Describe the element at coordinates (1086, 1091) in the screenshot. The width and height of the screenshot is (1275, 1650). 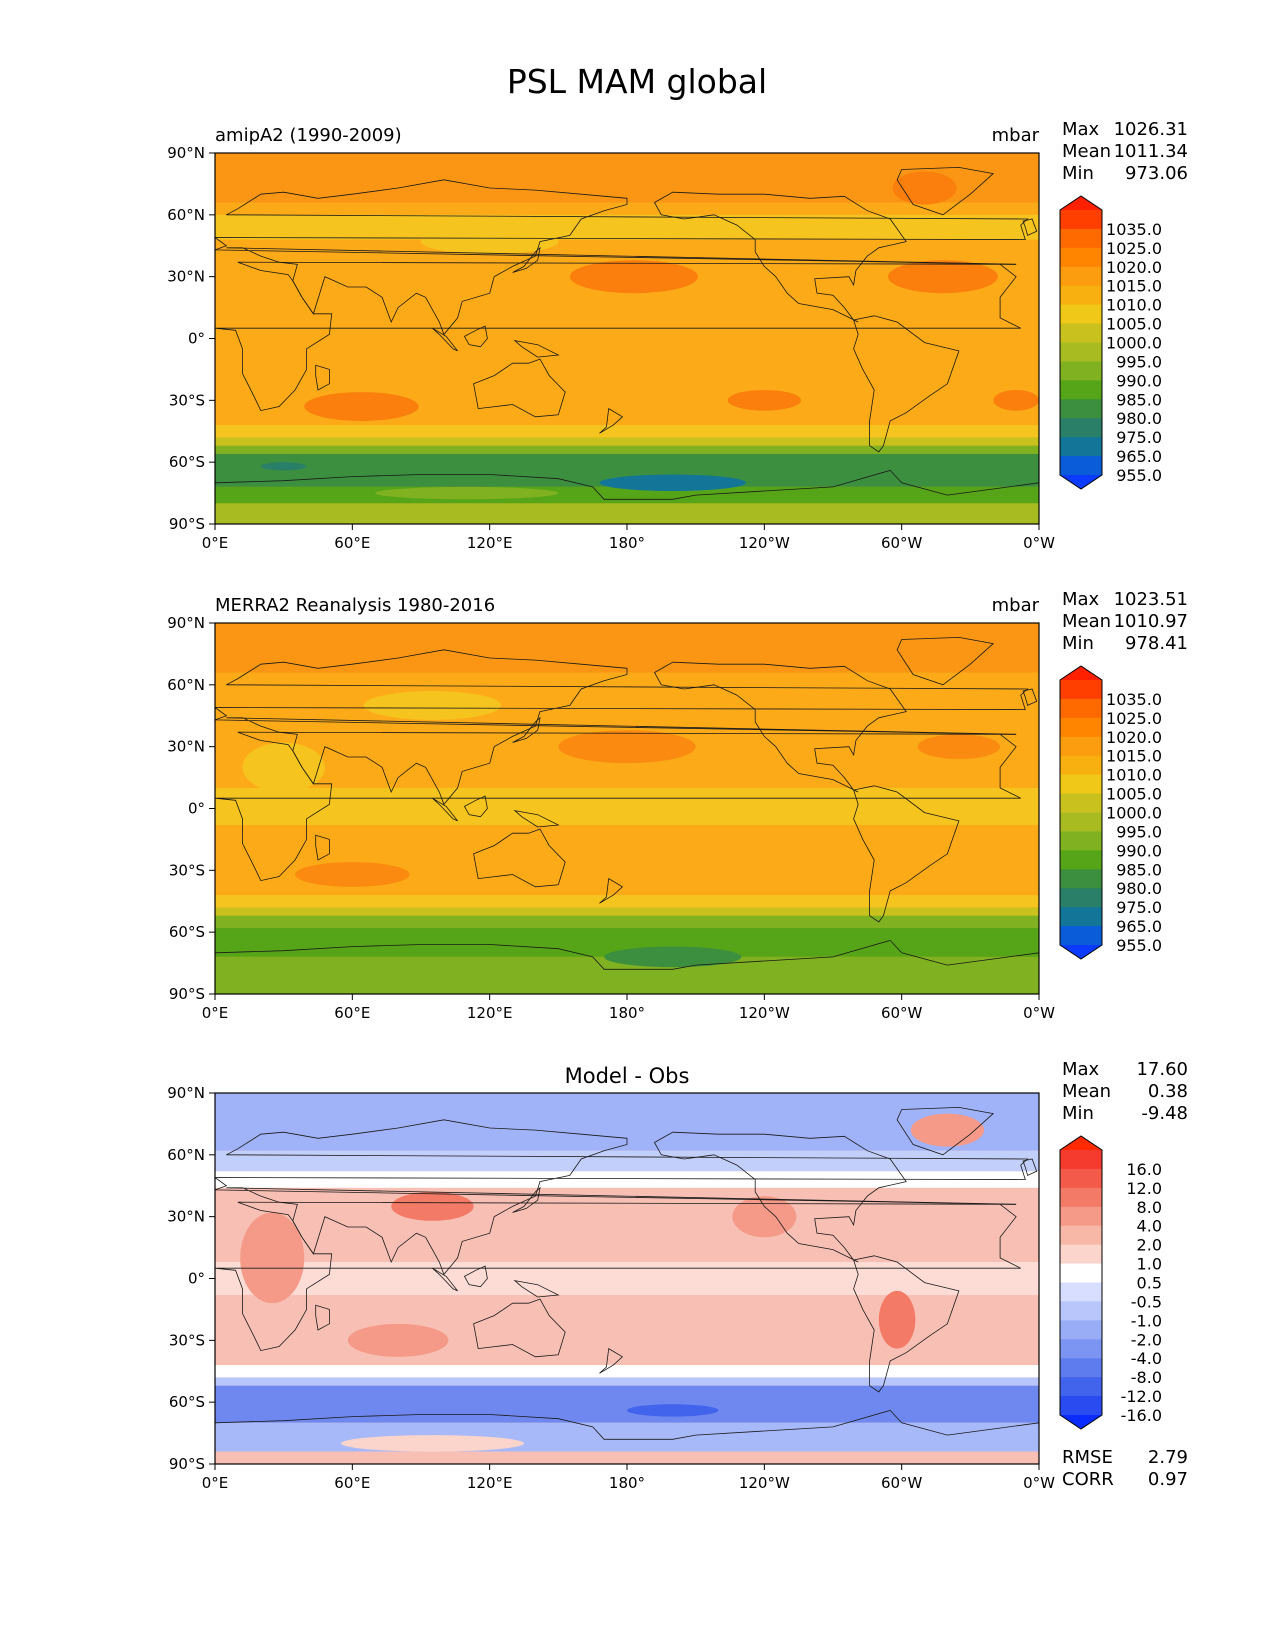
I see `stat-label: Mean` at that location.